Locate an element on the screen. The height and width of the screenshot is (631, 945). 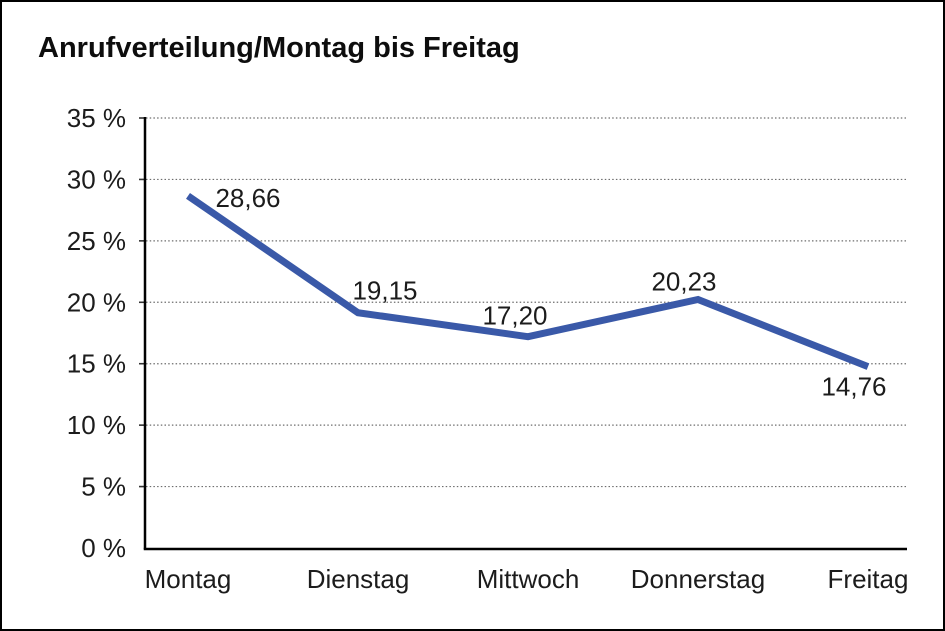
y-axis-label: 10 % is located at coordinates (96, 425).